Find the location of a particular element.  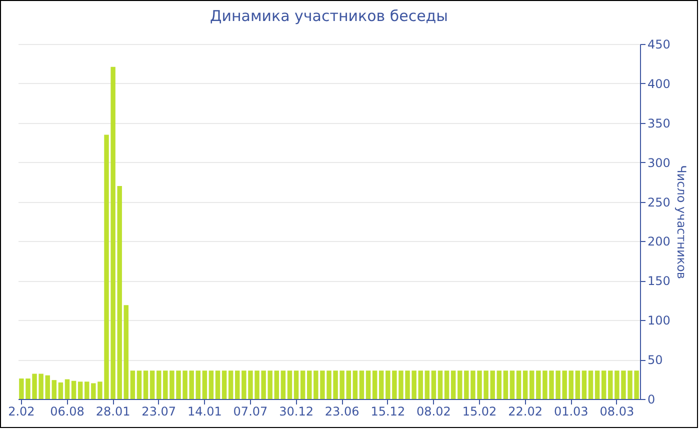

y-tick-label: 450 is located at coordinates (659, 45).